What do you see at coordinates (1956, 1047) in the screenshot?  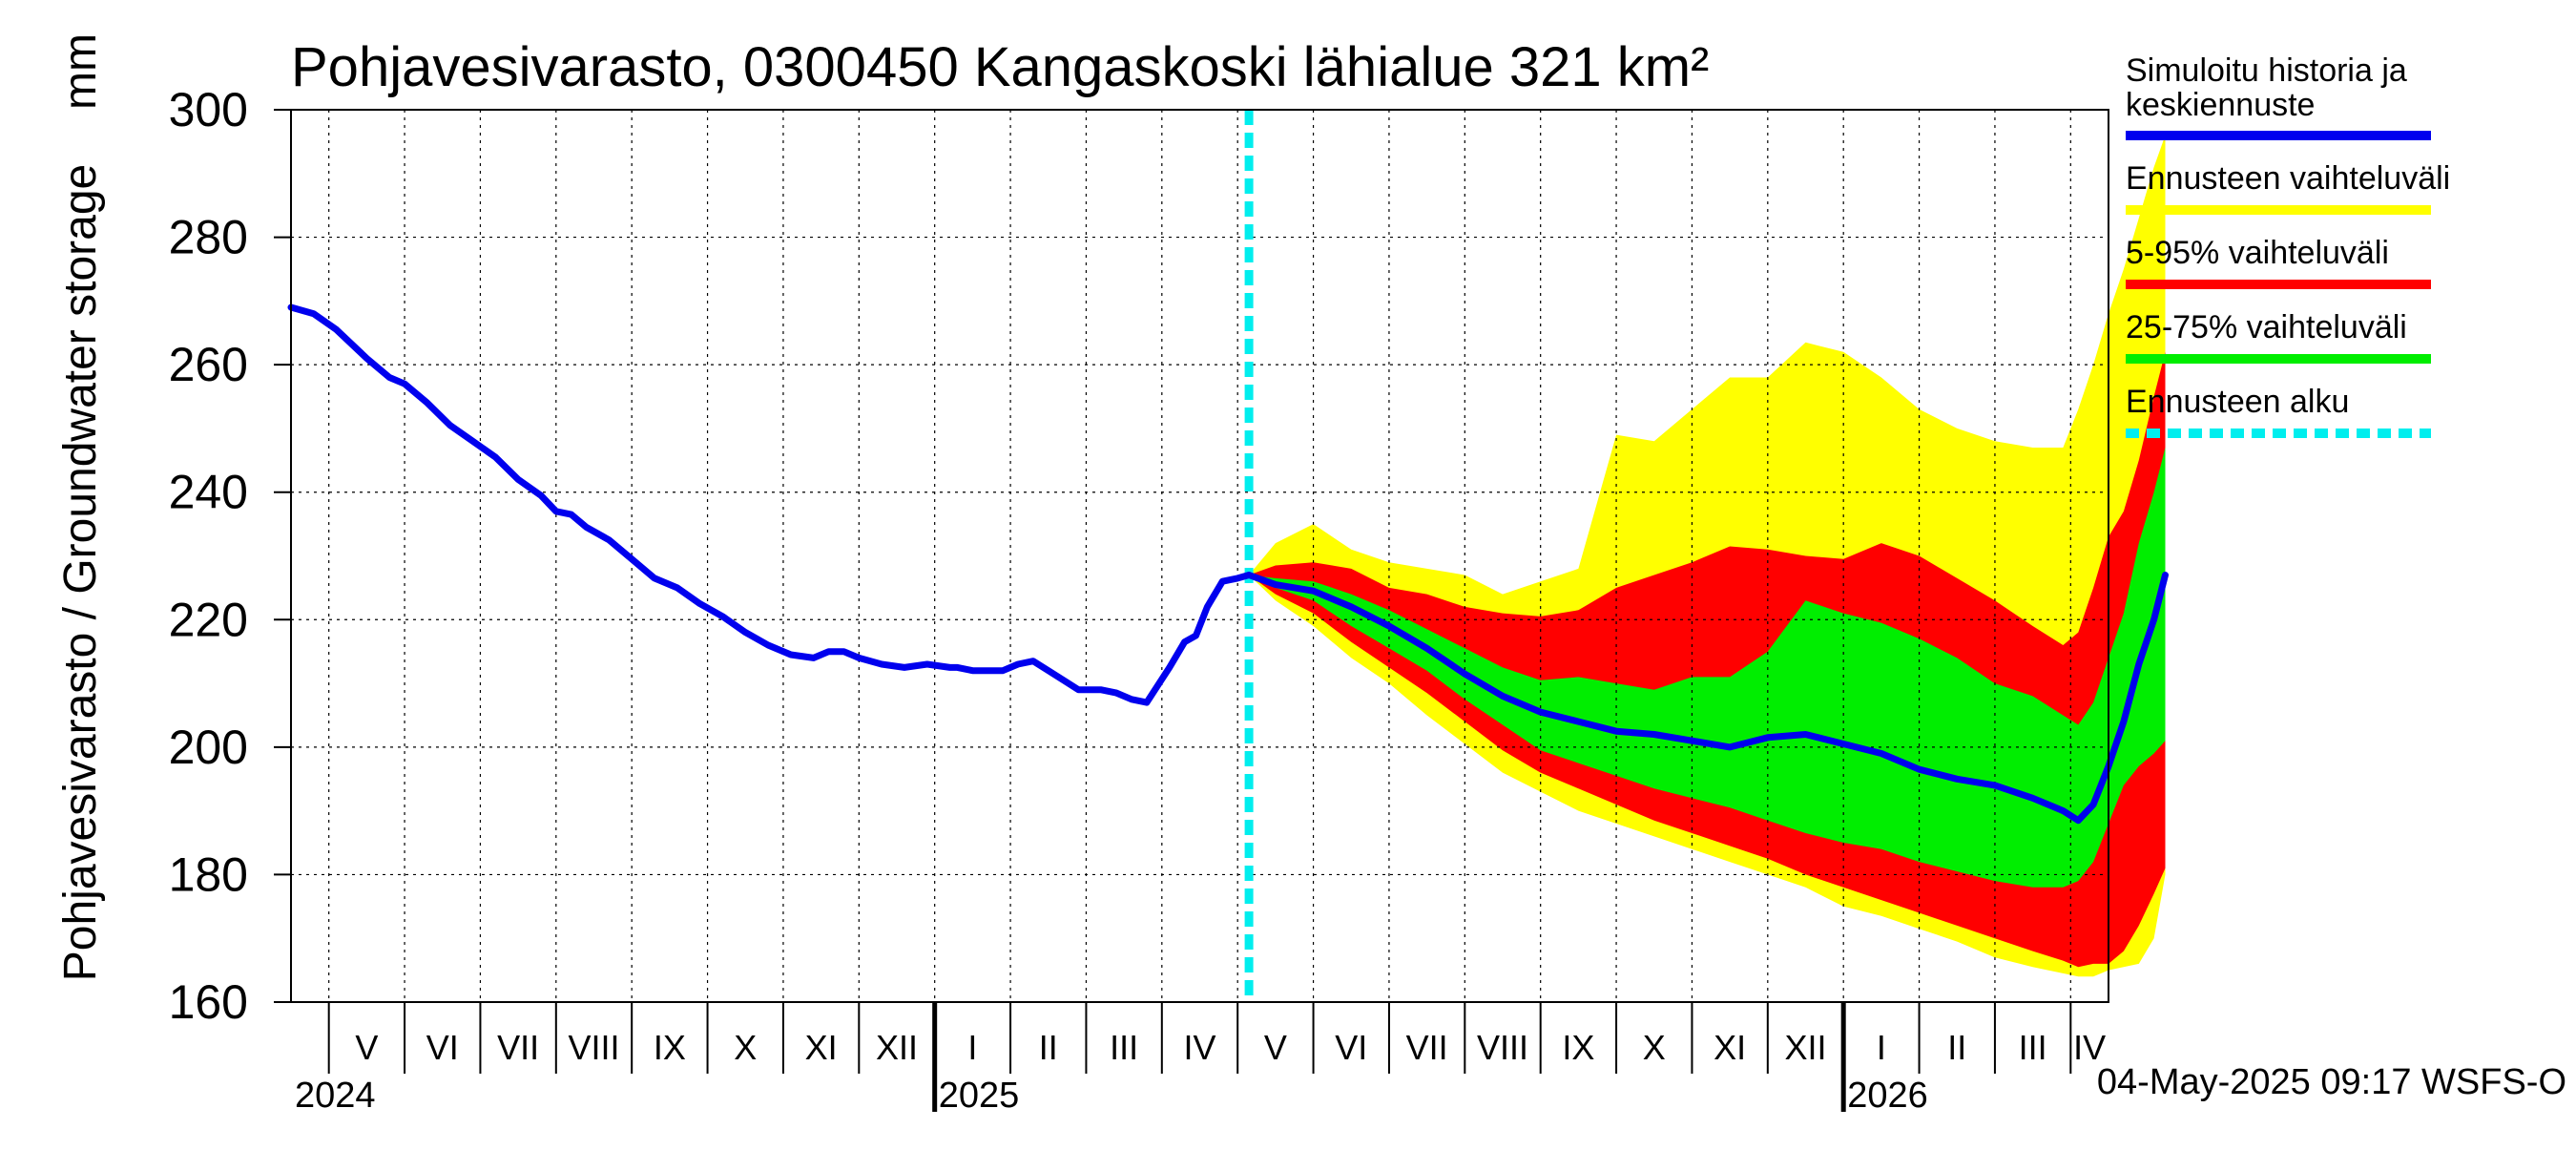 I see `month-label-21: II` at bounding box center [1956, 1047].